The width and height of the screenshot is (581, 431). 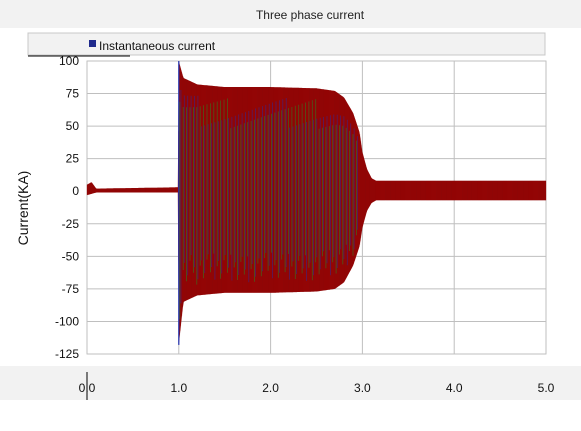 What do you see at coordinates (270, 388) in the screenshot?
I see `x-tick-label: 2.0` at bounding box center [270, 388].